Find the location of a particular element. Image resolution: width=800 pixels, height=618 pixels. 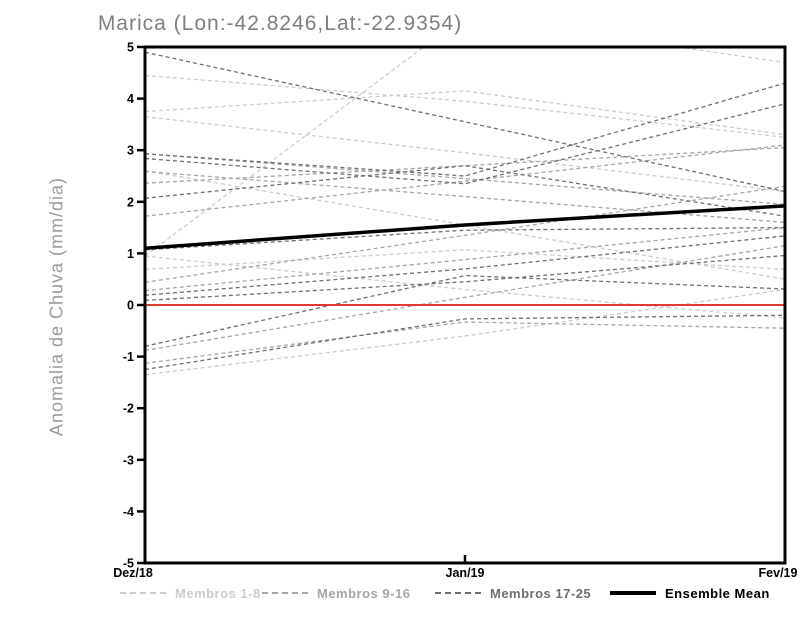

y-tick-label: 0 is located at coordinates (130, 306).